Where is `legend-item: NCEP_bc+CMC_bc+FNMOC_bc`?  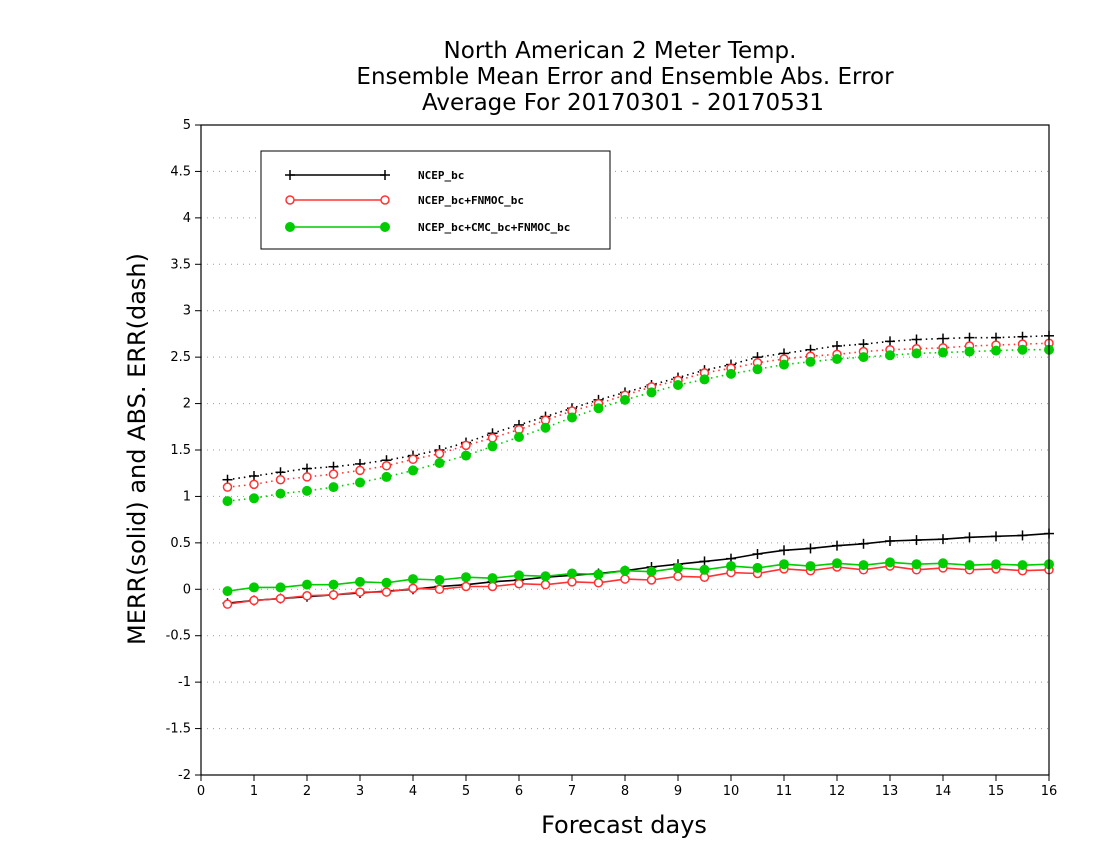
legend-item: NCEP_bc+CMC_bc+FNMOC_bc is located at coordinates (427, 227).